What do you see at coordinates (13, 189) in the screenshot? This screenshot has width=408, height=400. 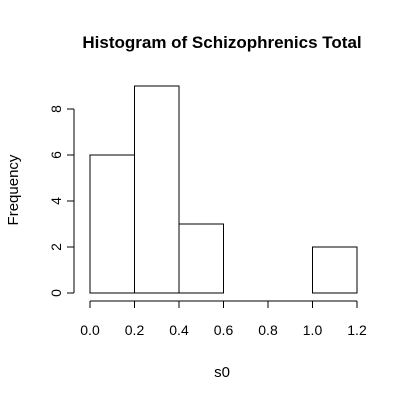 I see `y-axis-label: Frequency` at bounding box center [13, 189].